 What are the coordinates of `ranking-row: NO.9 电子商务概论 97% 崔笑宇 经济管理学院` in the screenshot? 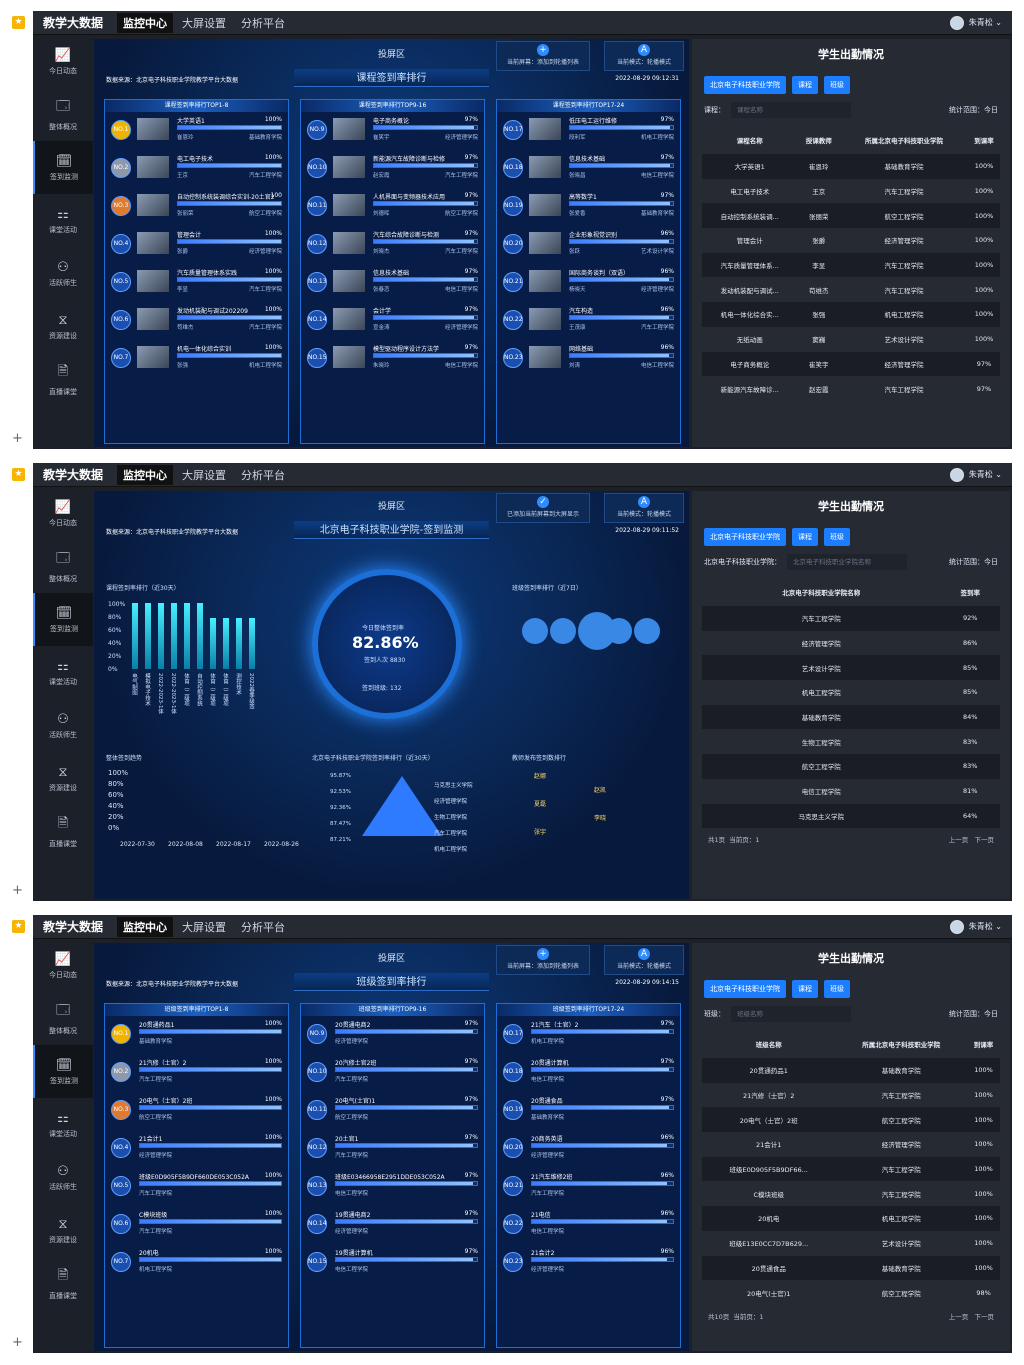 It's located at (392, 131).